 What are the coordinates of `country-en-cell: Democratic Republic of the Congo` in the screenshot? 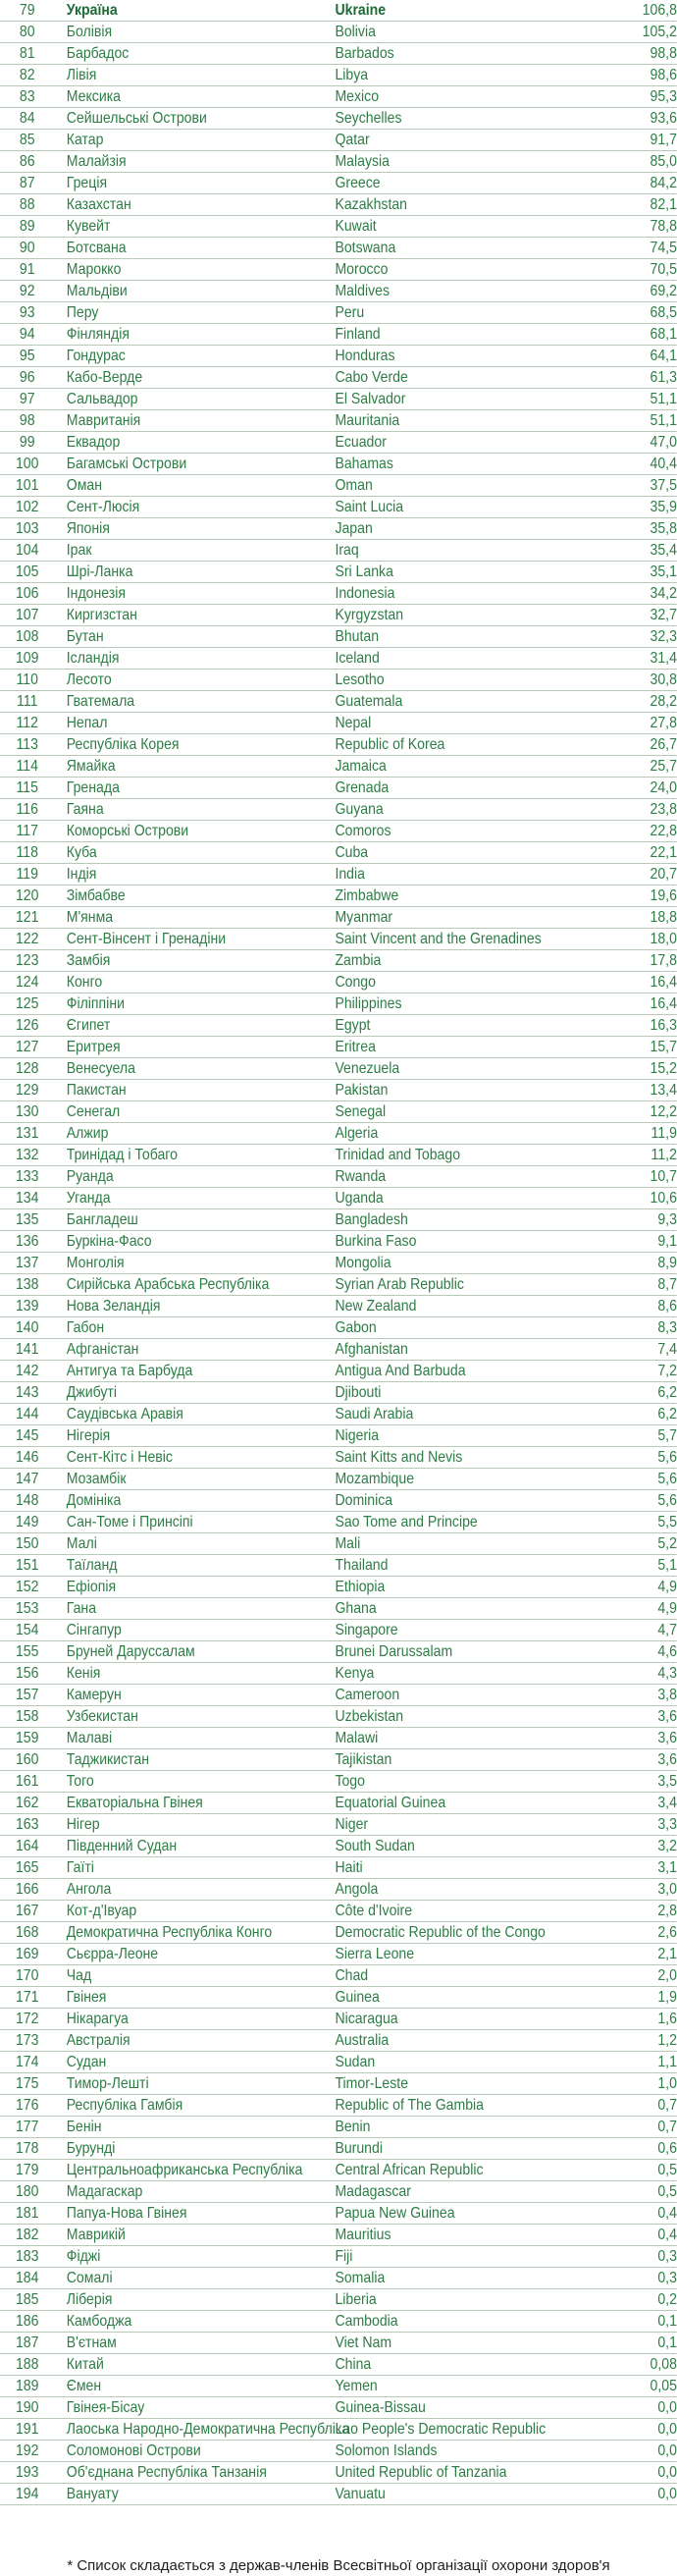 It's located at (440, 1932).